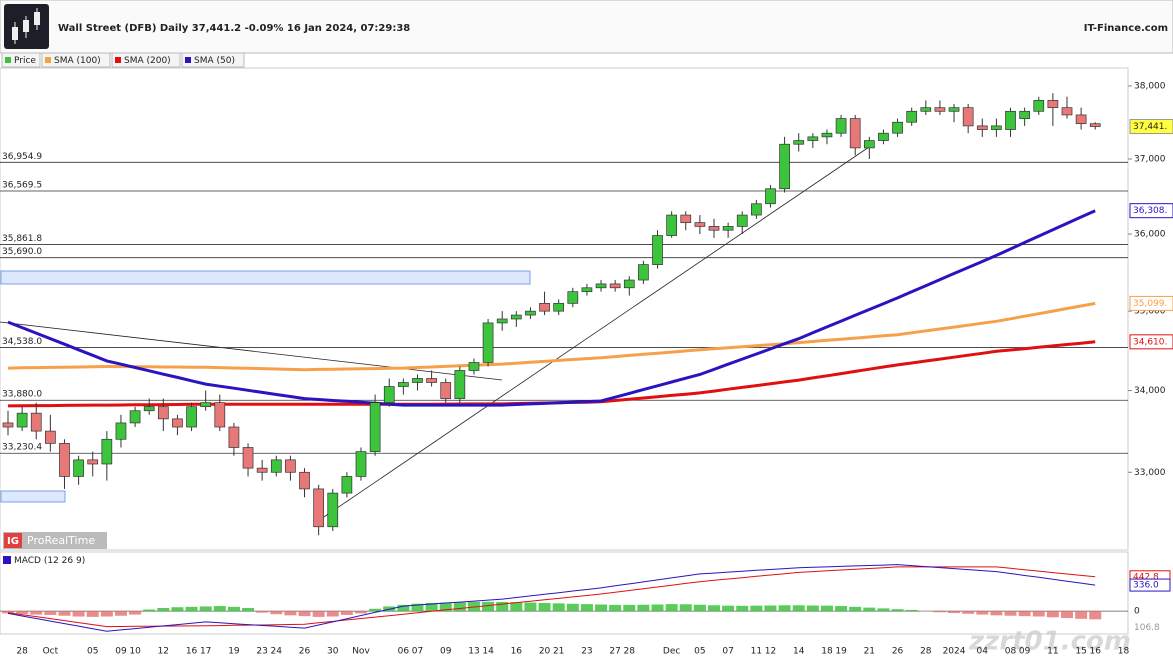  Describe the element at coordinates (13, 541) in the screenshot. I see `badge-logo: IG` at that location.